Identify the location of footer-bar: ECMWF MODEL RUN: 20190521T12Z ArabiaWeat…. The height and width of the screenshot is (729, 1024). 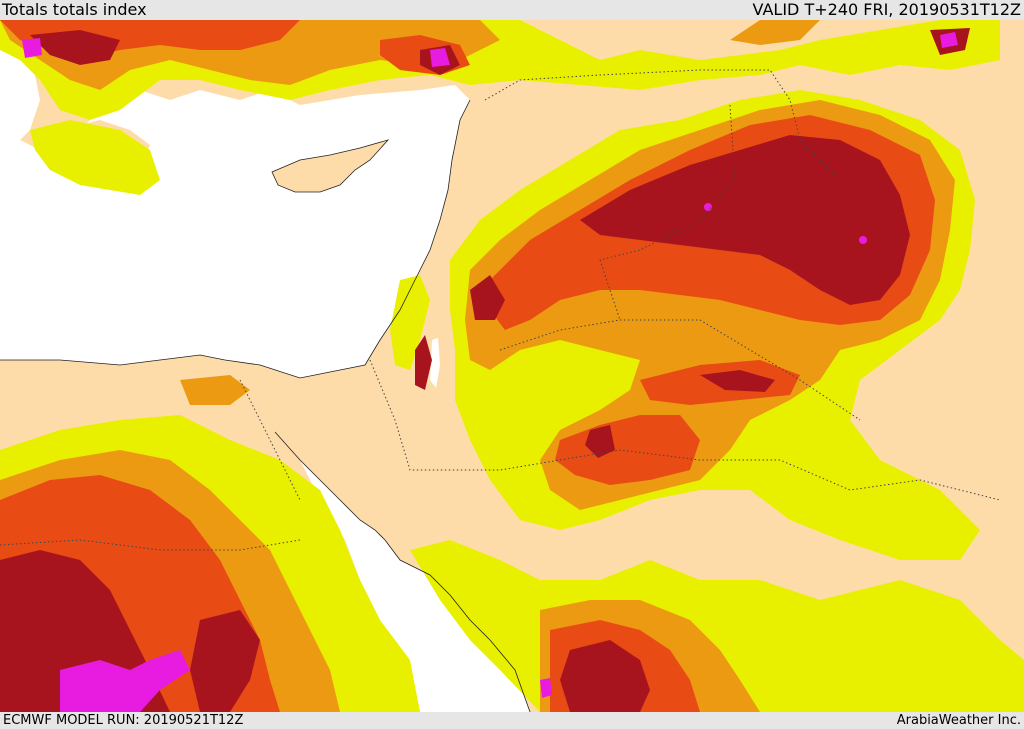
(512, 720).